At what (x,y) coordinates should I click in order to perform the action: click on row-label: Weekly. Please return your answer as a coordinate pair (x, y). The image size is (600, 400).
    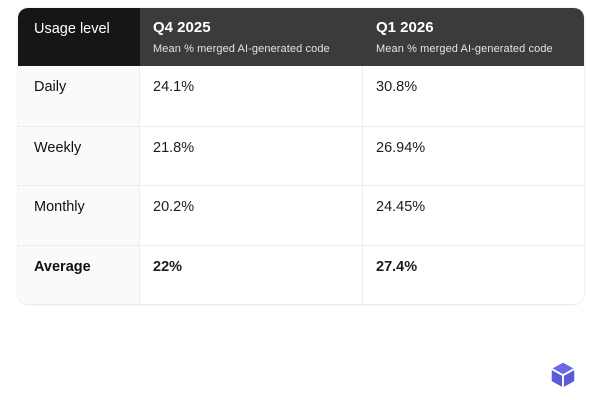
    Looking at the image, I should click on (79, 155).